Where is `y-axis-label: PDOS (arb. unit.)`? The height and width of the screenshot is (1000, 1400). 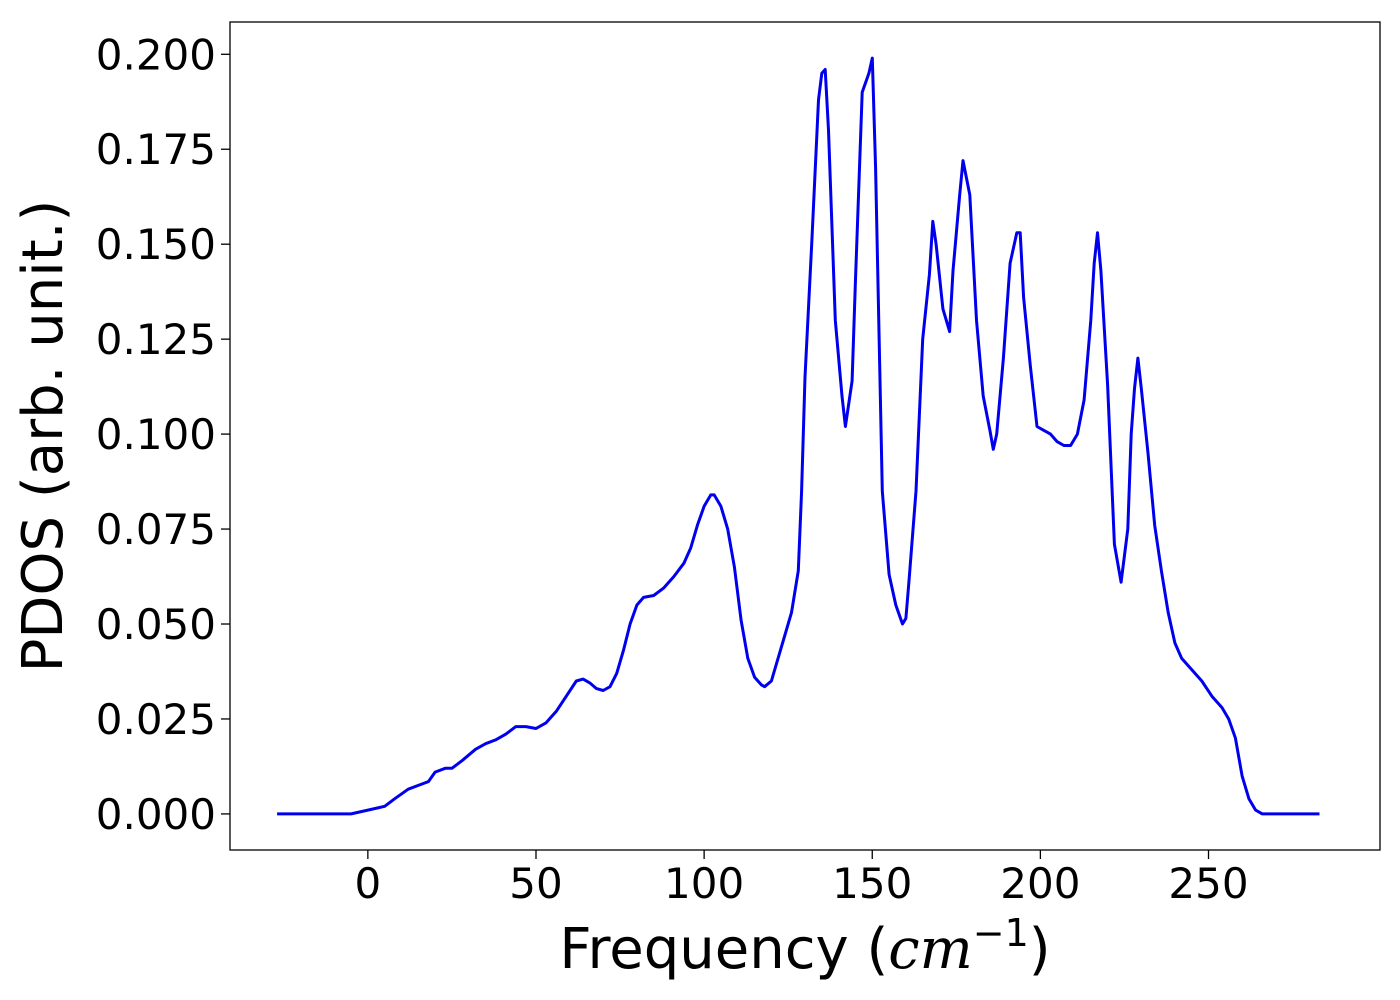
y-axis-label: PDOS (arb. unit.) is located at coordinates (43, 436).